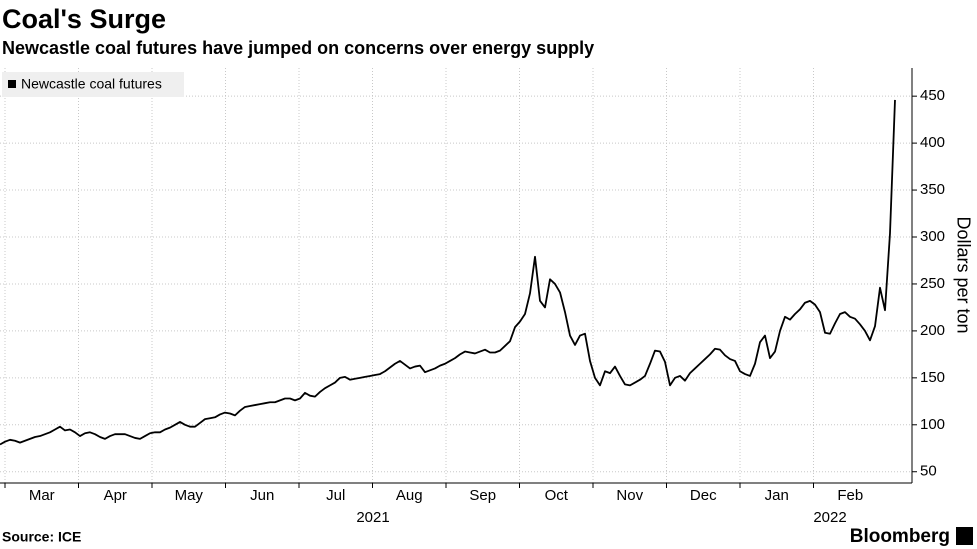 This screenshot has width=977, height=549. Describe the element at coordinates (409, 495) in the screenshot. I see `x-tick-label: Aug` at that location.